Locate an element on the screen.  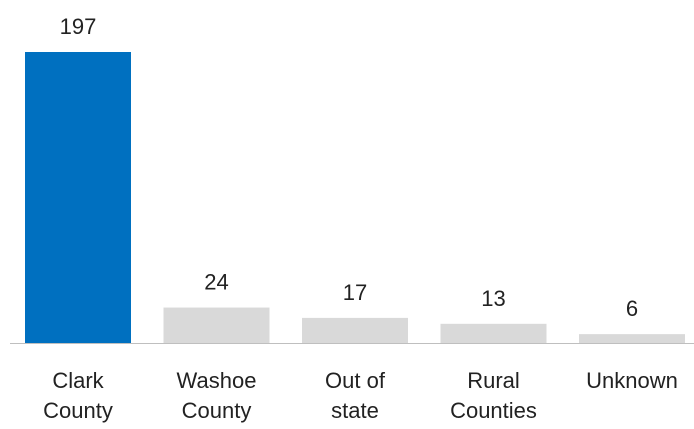
value-label: 6 is located at coordinates (632, 308).